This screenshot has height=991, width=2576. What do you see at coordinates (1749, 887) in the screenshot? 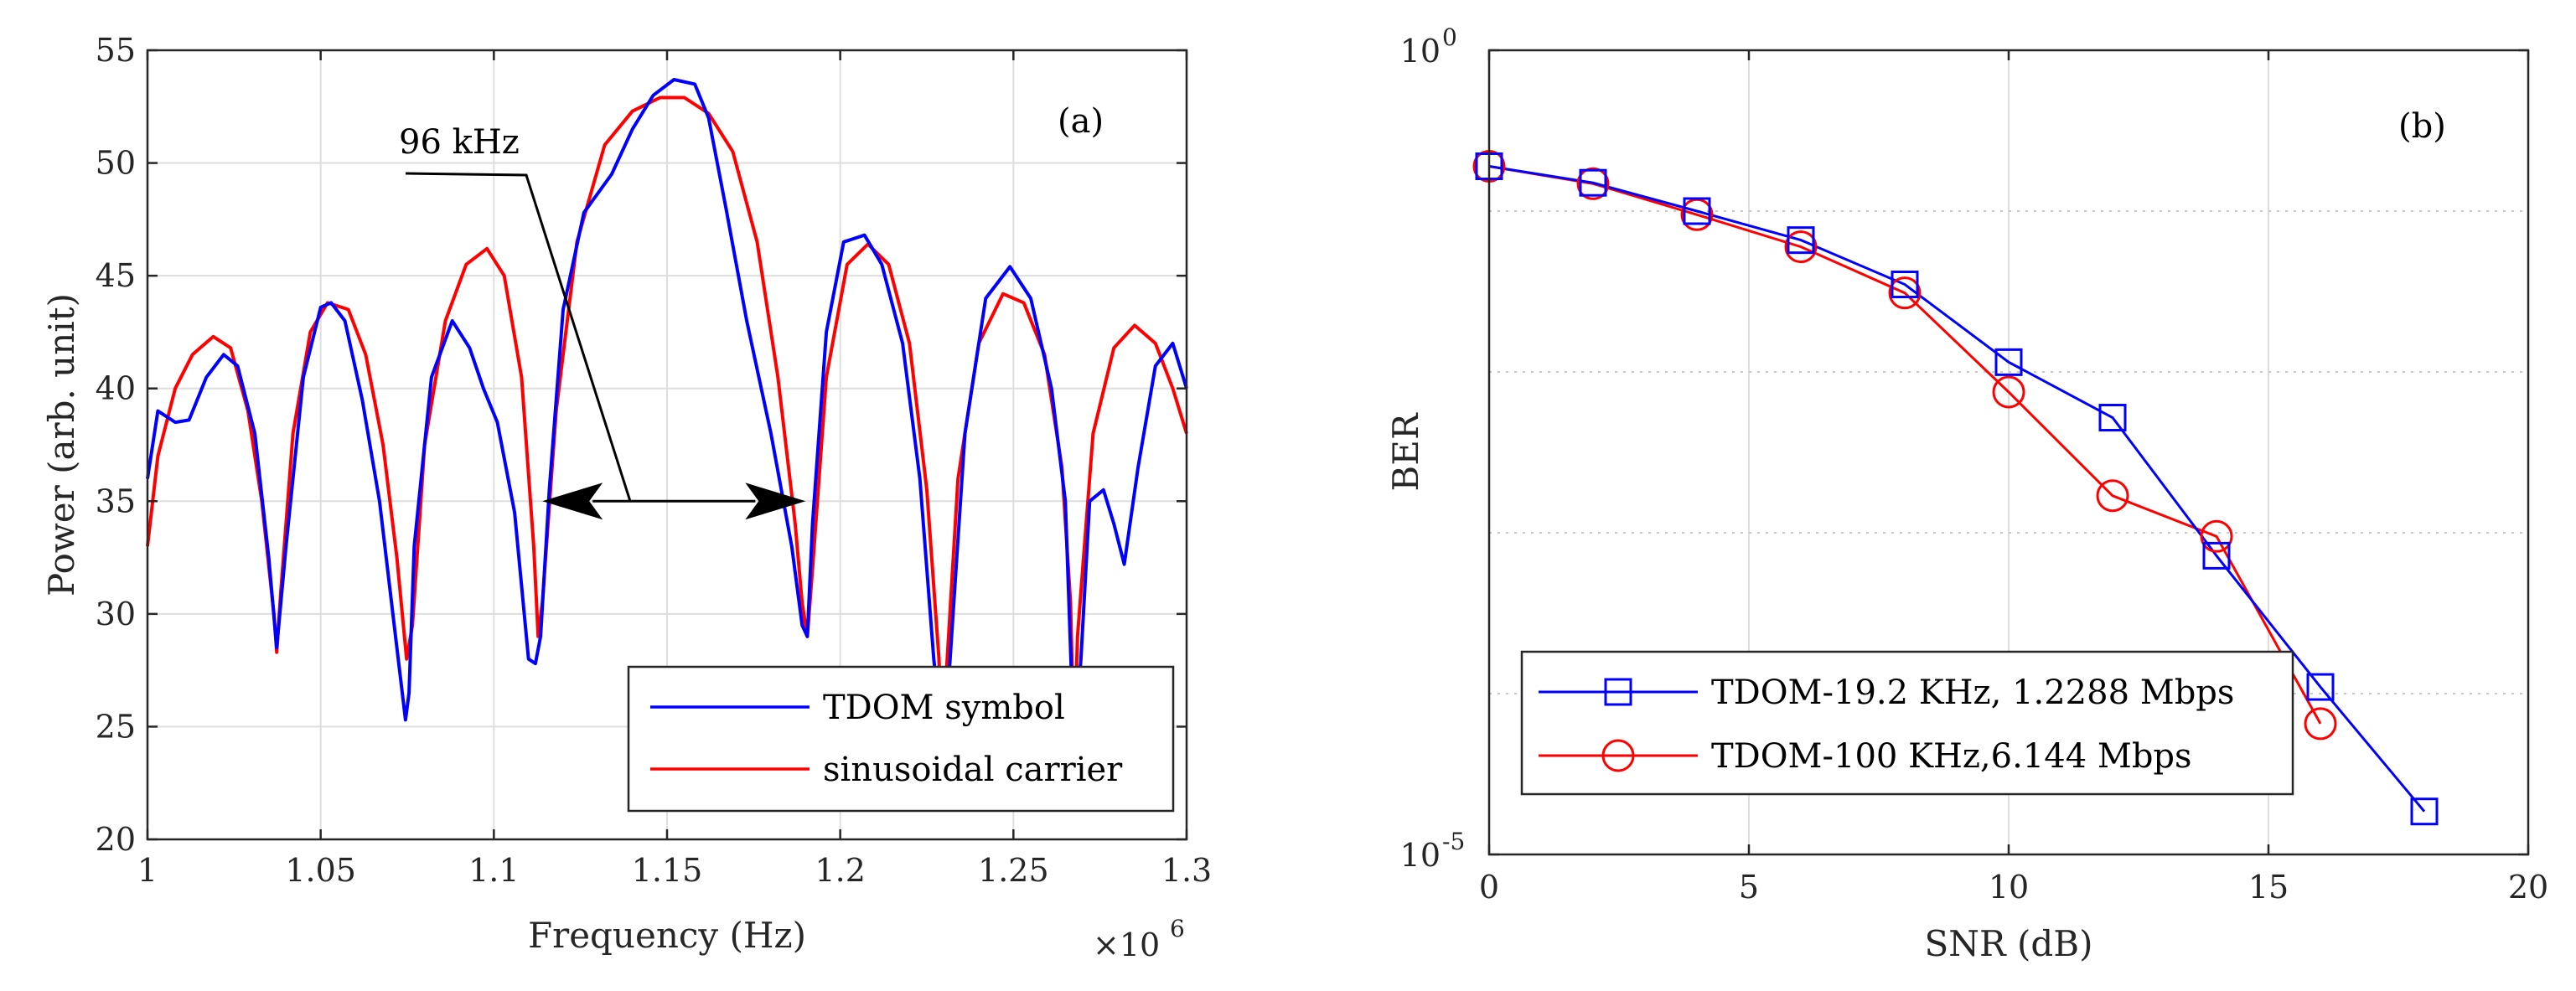
I see `x-tick-label: 5` at bounding box center [1749, 887].